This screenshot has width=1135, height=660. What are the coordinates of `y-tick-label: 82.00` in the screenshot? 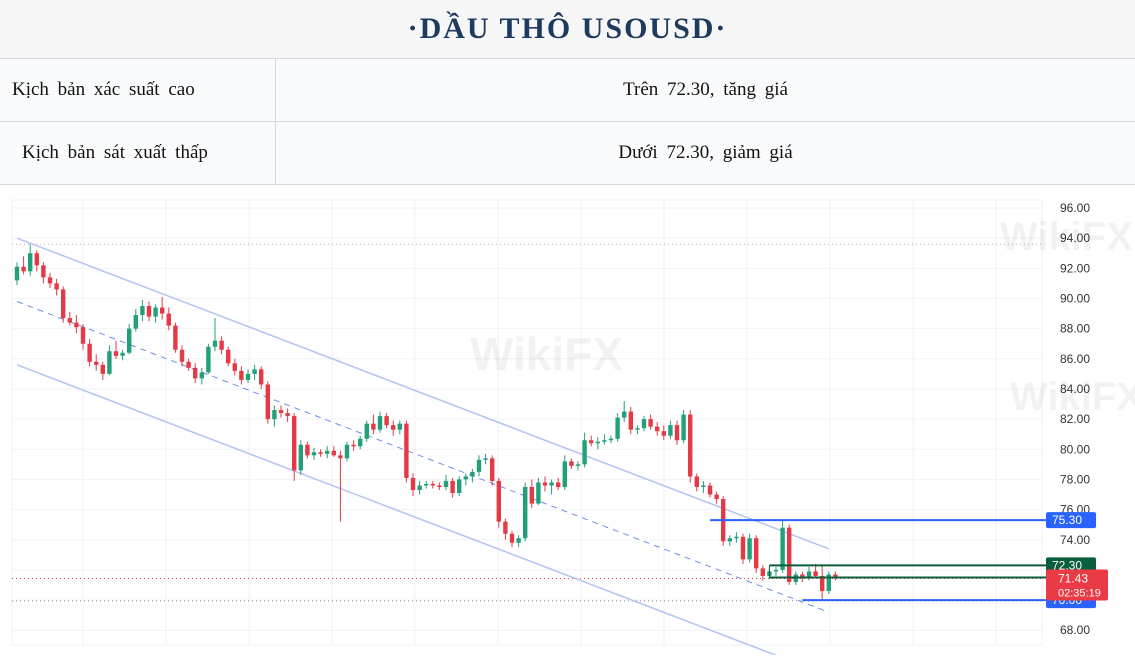 It's located at (1075, 419).